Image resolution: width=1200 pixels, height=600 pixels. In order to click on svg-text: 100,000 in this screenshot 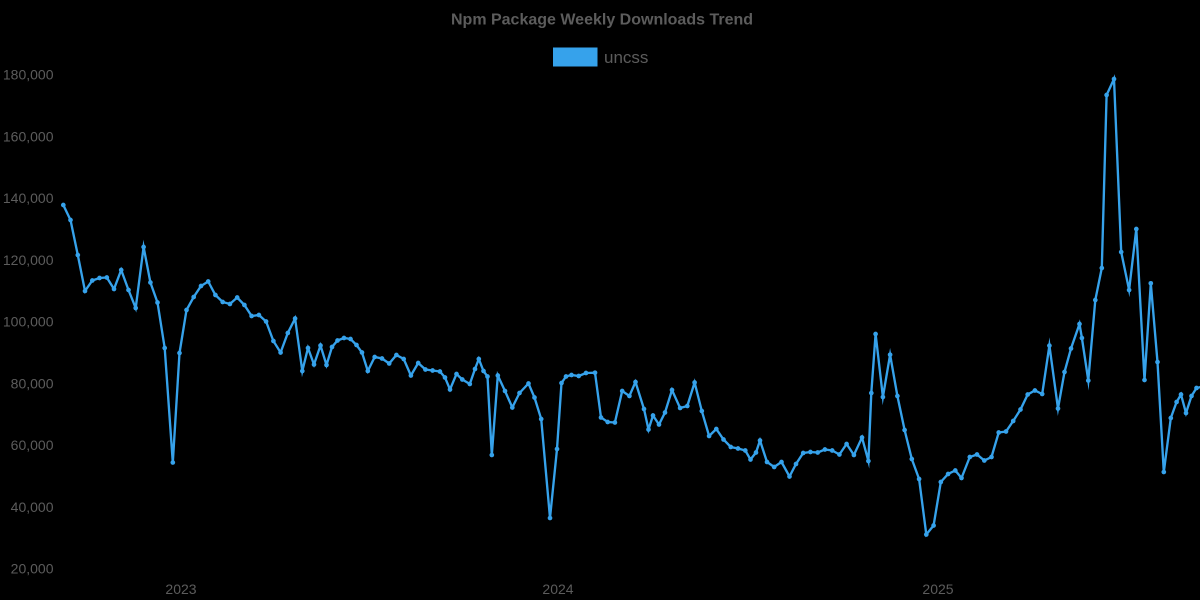, I will do `click(28, 322)`.